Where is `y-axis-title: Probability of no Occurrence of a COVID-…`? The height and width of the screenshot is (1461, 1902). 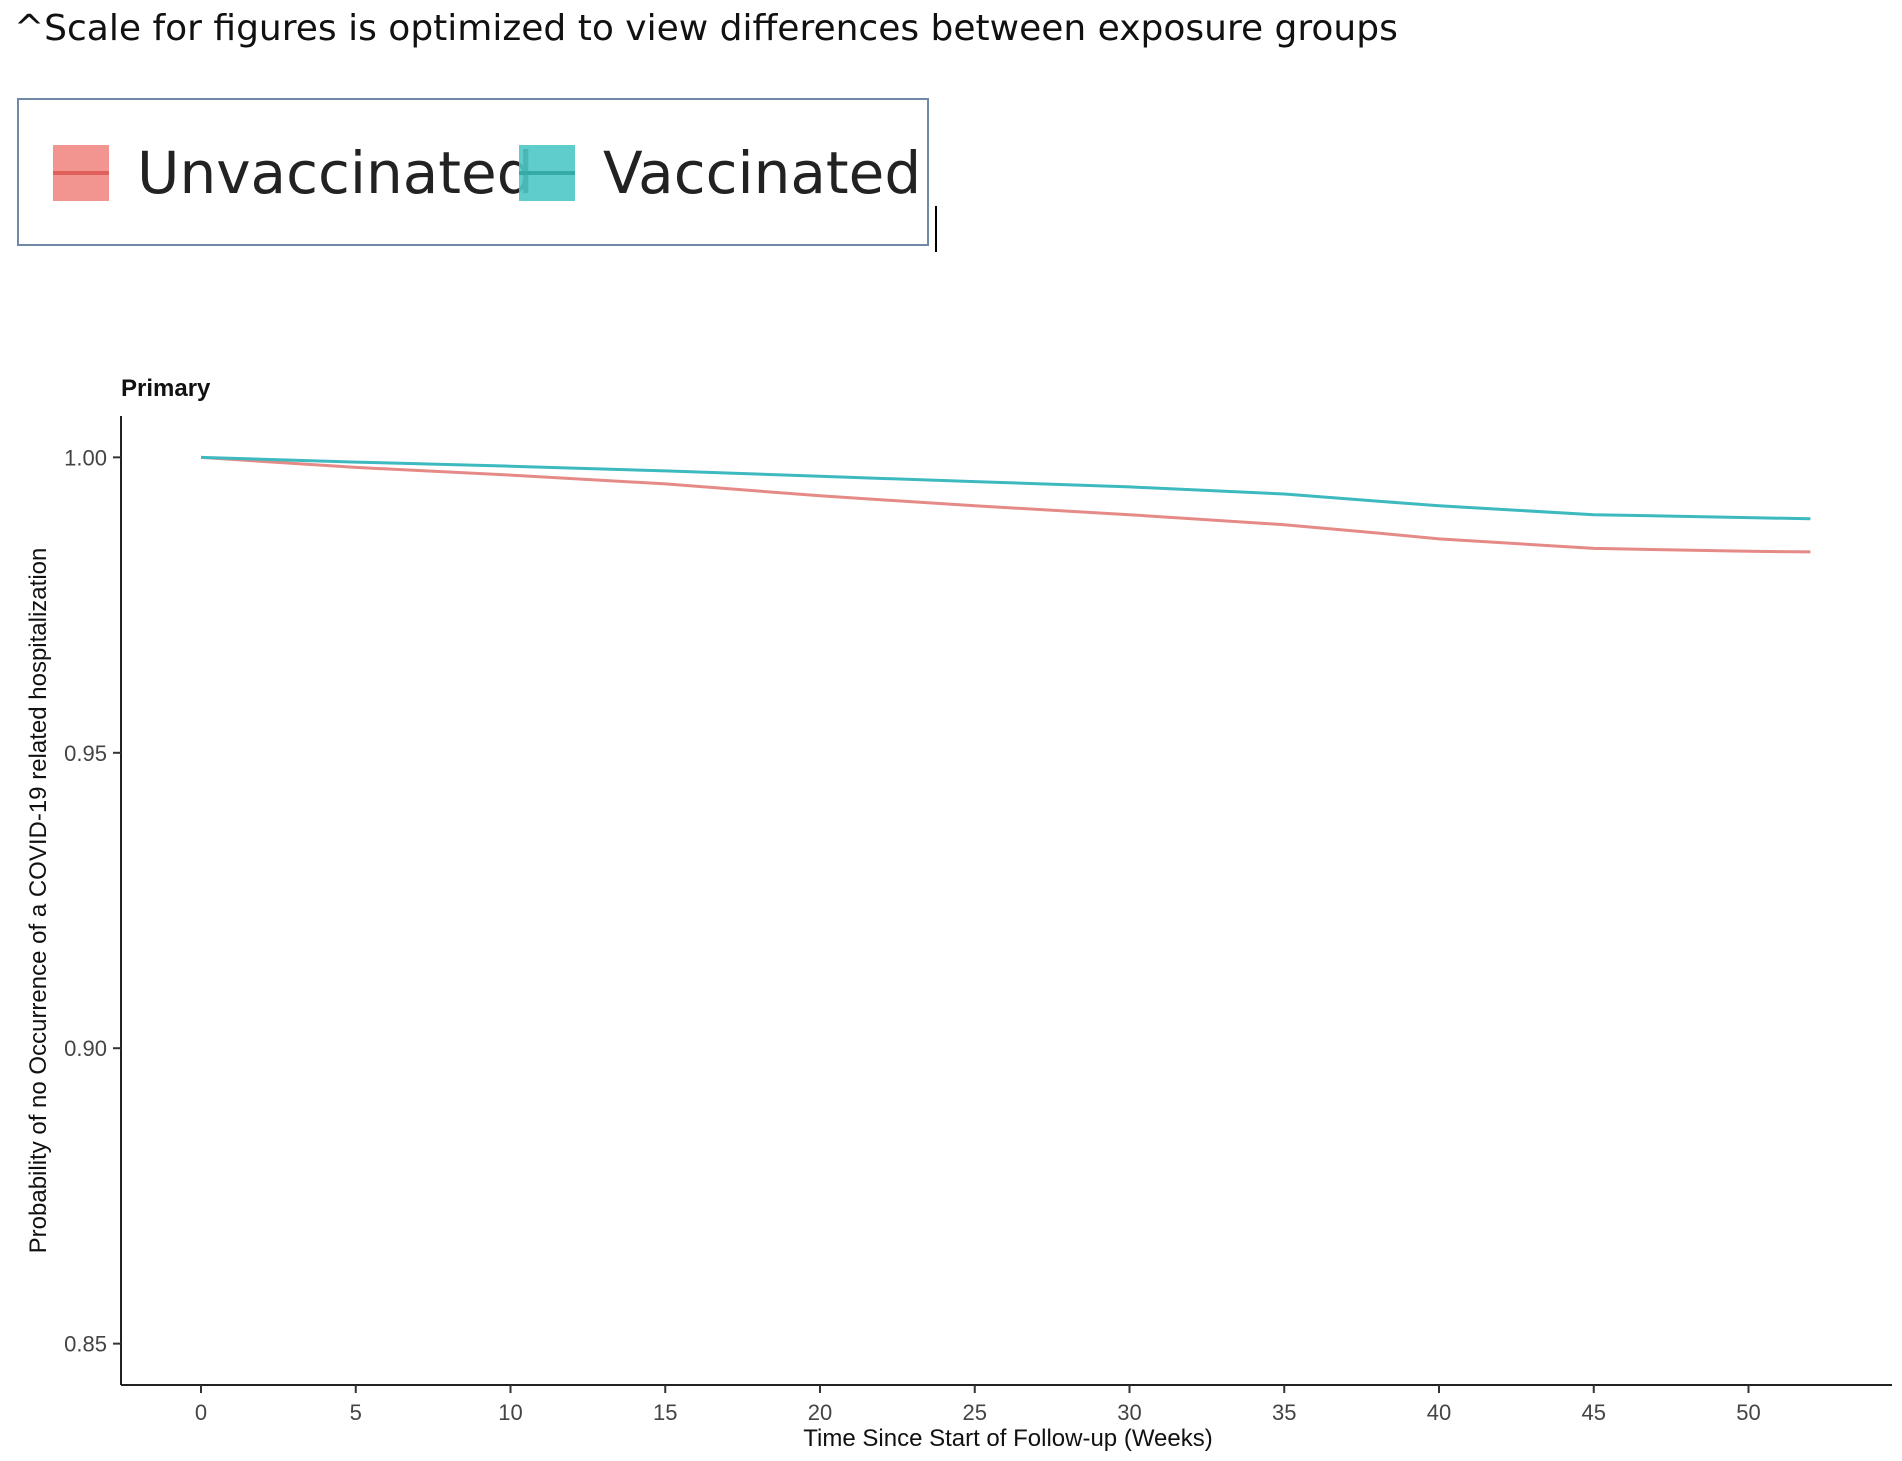
y-axis-title: Probability of no Occurrence of a COVID-… is located at coordinates (38, 901).